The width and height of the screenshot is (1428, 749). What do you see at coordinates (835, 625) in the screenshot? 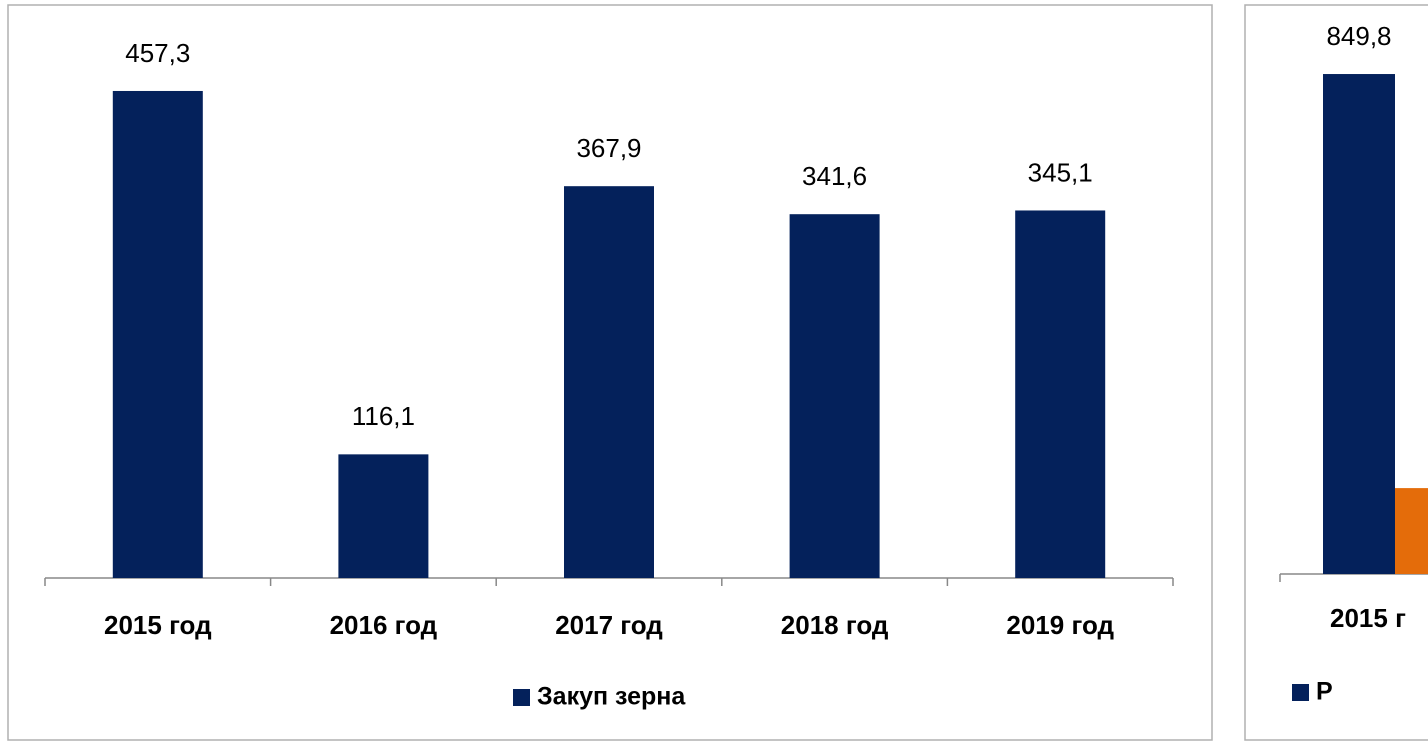
I see `x-tick-label: 2018 год` at bounding box center [835, 625].